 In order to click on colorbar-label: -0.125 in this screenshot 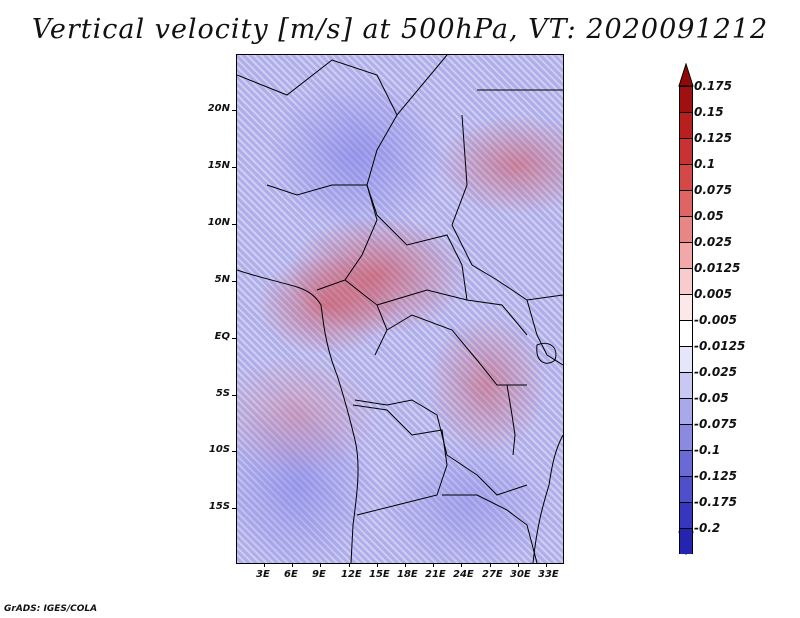, I will do `click(715, 476)`.